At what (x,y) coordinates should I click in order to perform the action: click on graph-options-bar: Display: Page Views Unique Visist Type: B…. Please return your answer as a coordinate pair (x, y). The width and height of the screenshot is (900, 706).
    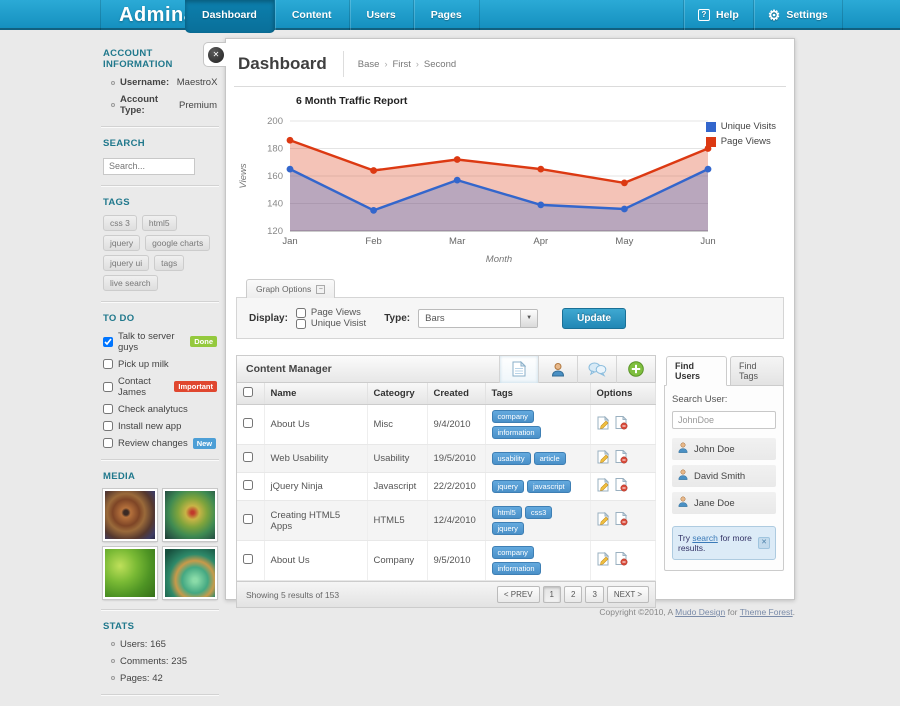
    Looking at the image, I should click on (510, 318).